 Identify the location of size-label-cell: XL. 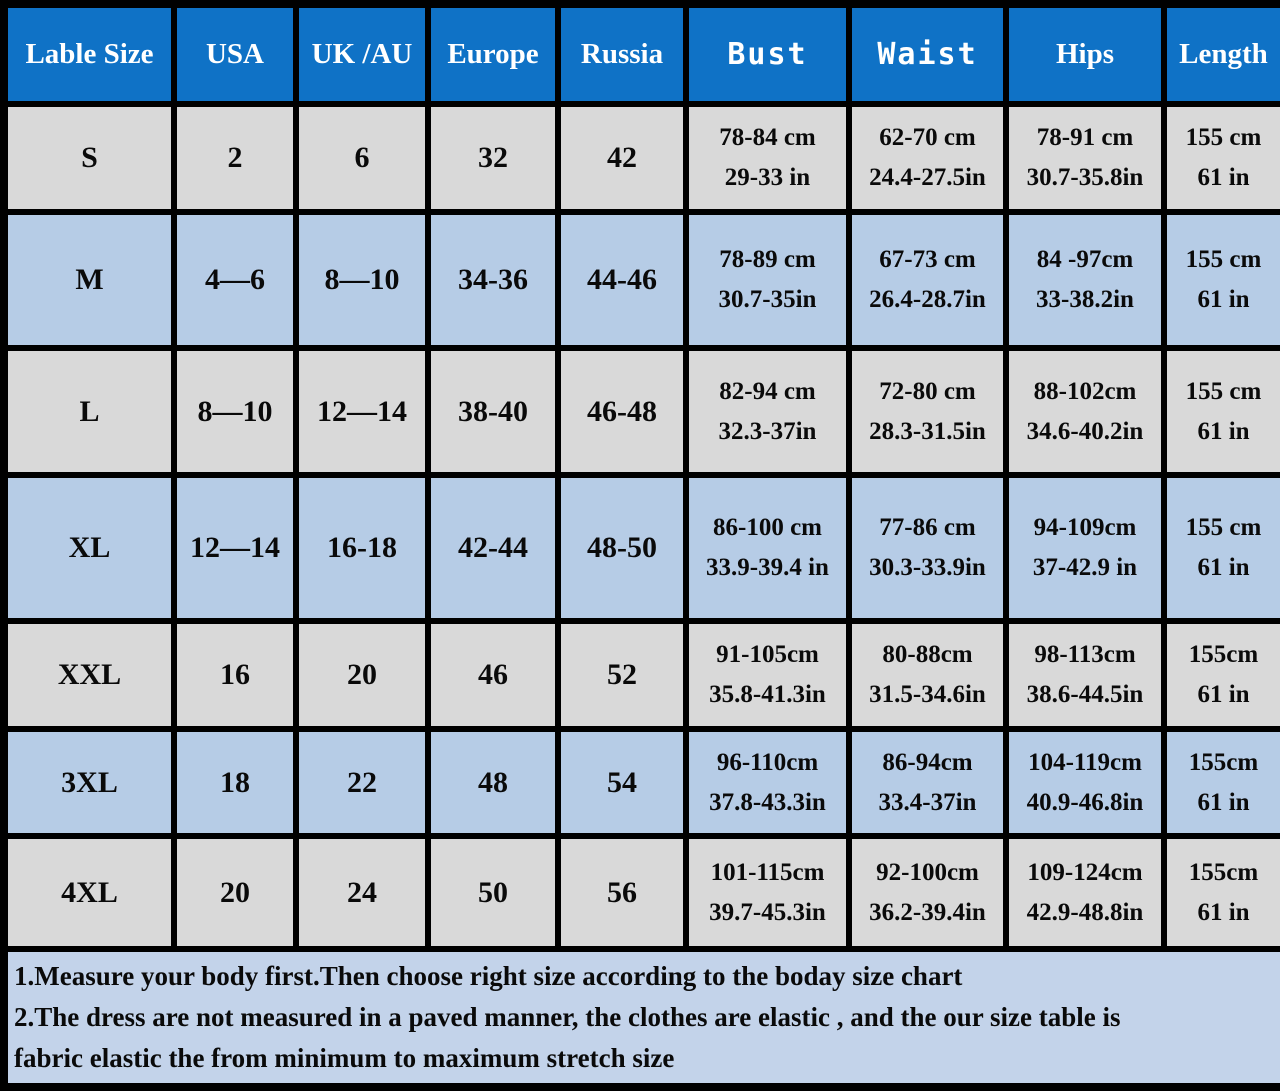
(89, 548).